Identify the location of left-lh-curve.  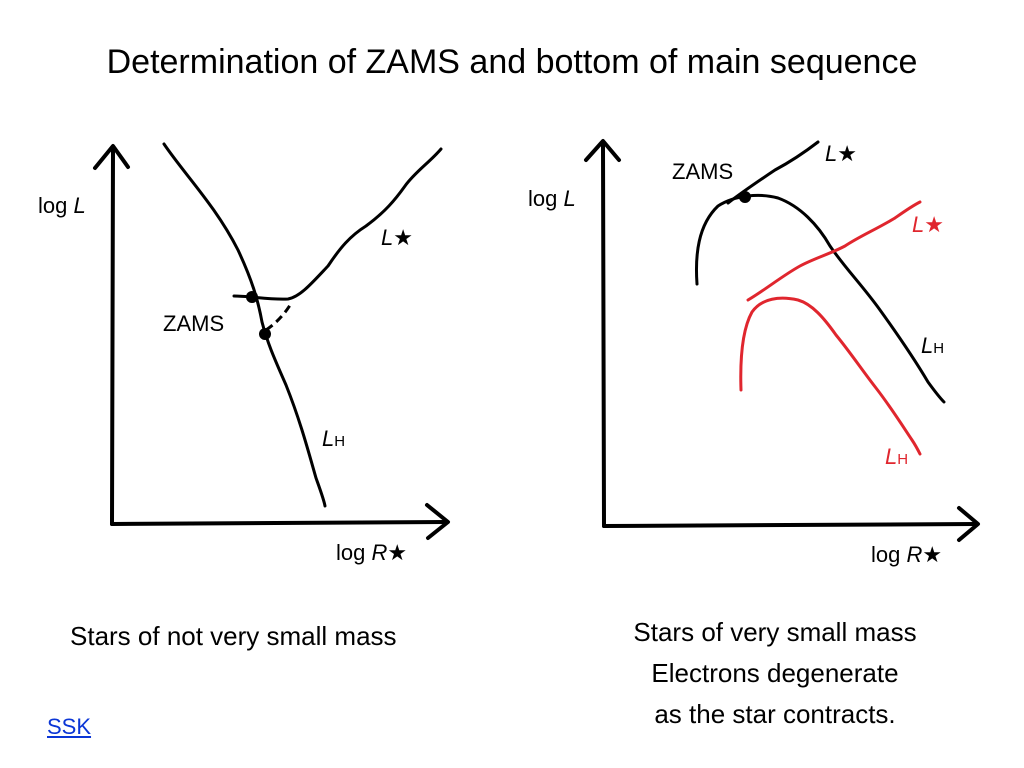
(244, 325).